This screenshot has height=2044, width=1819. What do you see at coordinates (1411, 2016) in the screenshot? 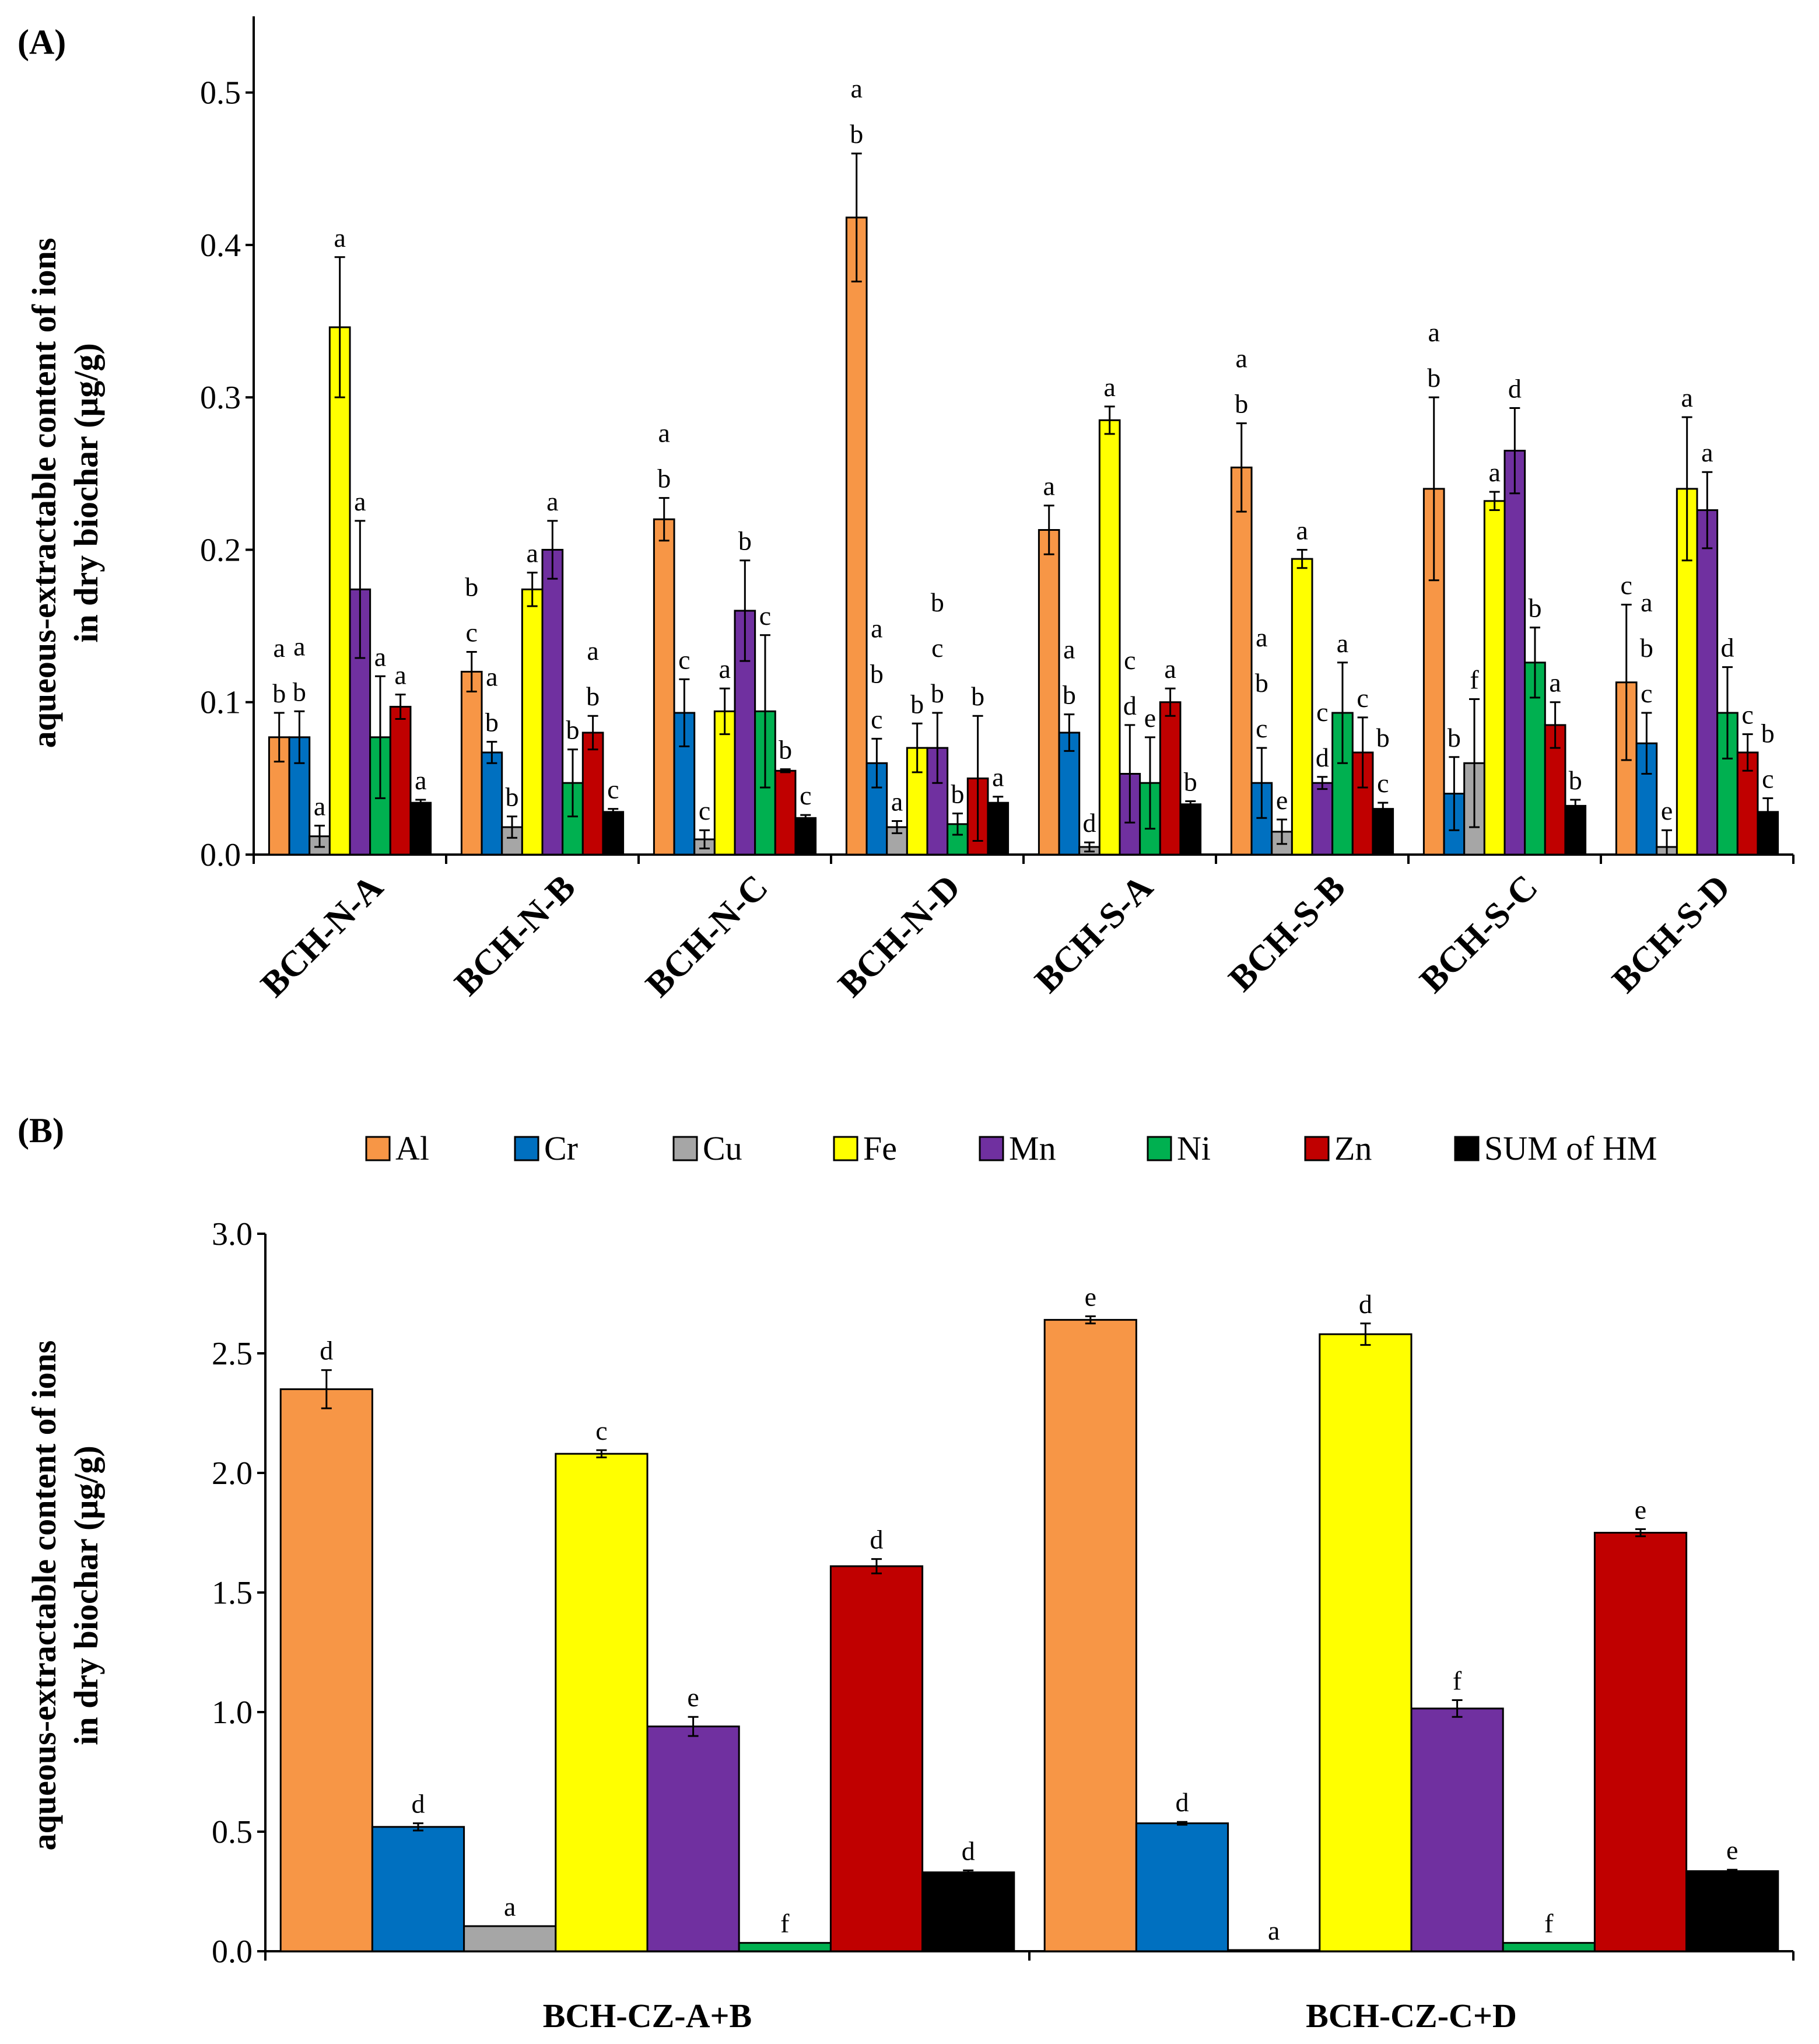
I see `x-tick-label: BCH-CZ-C+D` at bounding box center [1411, 2016].